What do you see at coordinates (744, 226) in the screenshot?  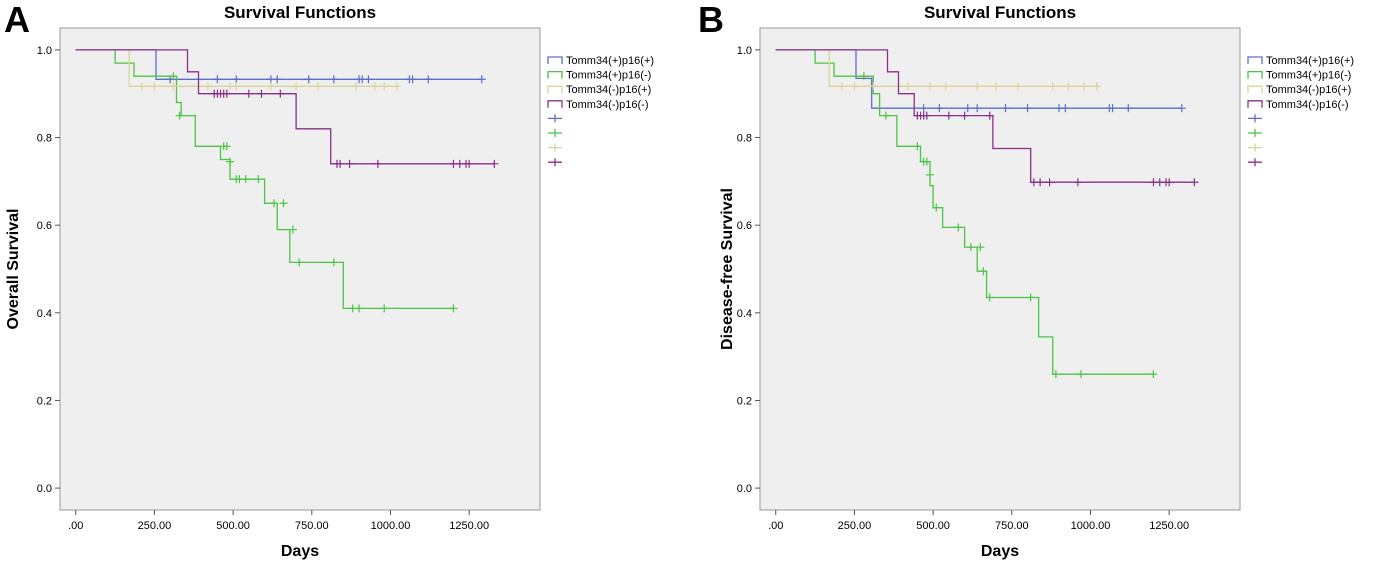 I see `y-tick-label: 0.6` at bounding box center [744, 226].